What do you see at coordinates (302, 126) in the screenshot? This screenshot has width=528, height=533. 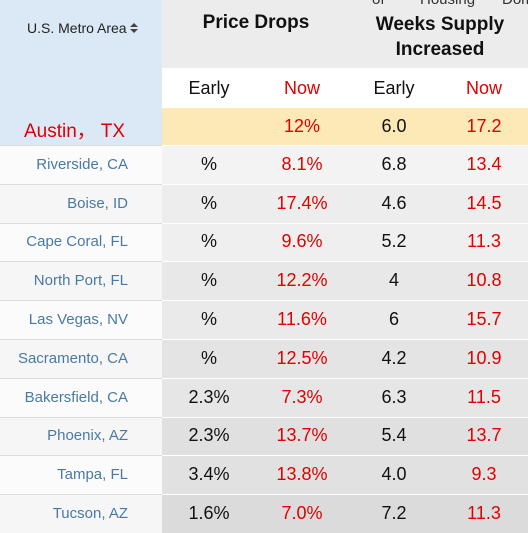 I see `highlight-cell: 12%` at bounding box center [302, 126].